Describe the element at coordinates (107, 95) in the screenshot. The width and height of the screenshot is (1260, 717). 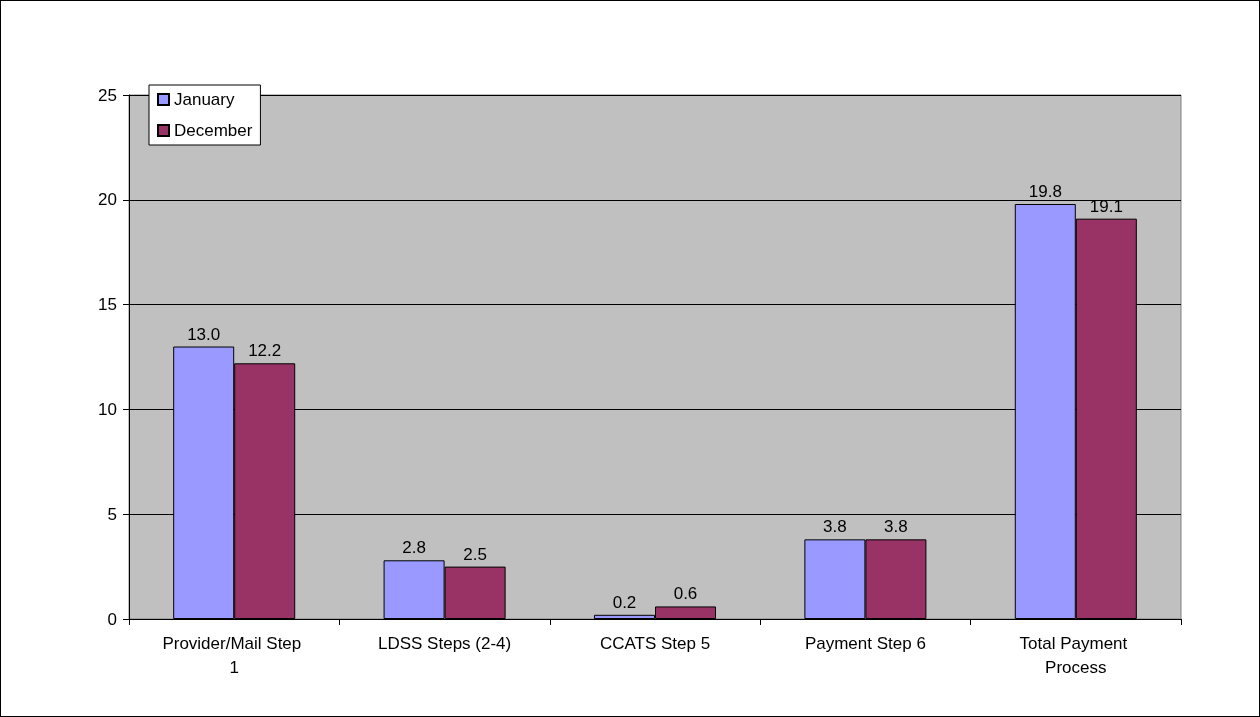
I see `y-tick-label: 25` at that location.